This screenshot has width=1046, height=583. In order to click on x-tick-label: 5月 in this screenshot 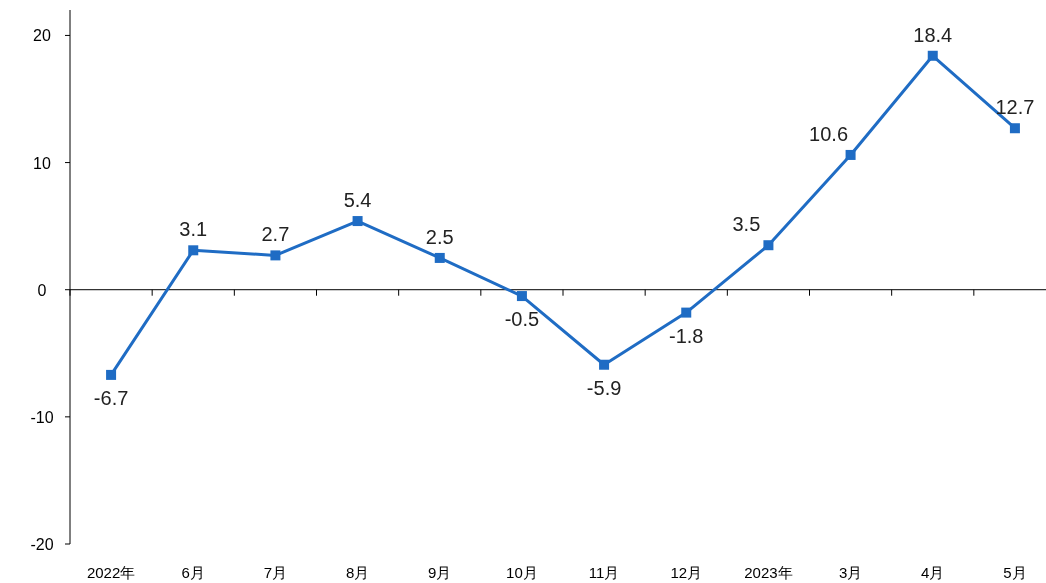, I will do `click(1015, 572)`.